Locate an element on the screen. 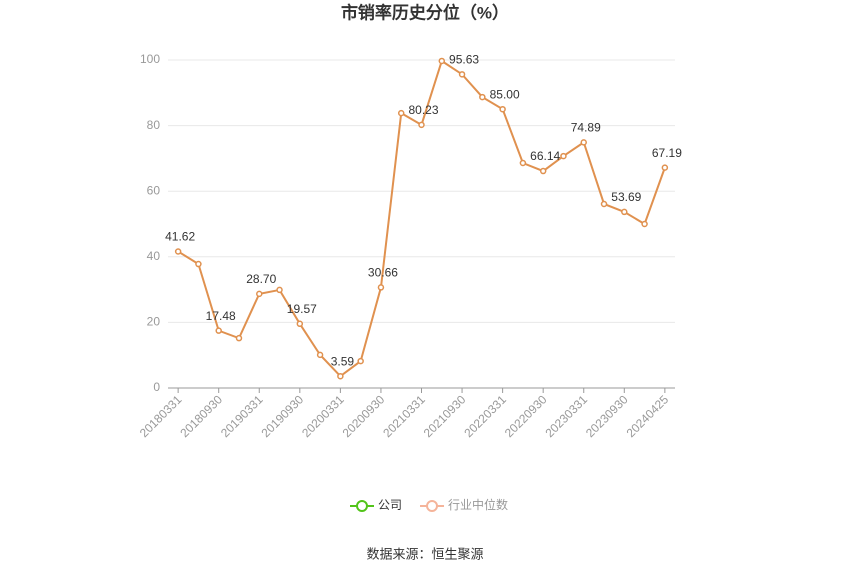  y-tick-label: 0 is located at coordinates (156, 387).